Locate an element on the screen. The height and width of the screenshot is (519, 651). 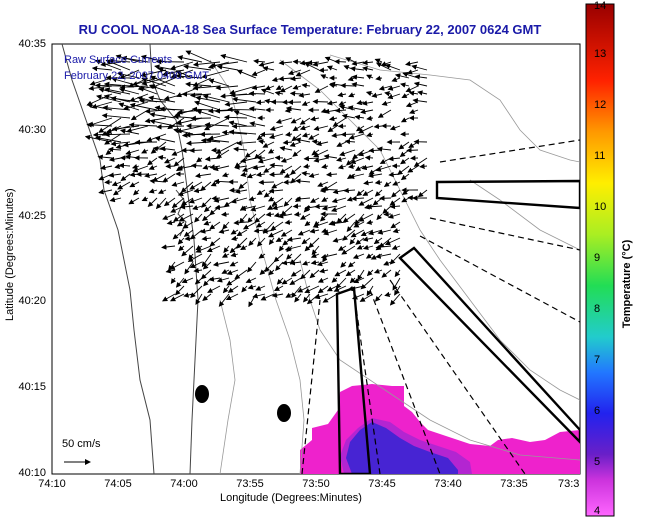
bathymetry-contour is located at coordinates (454, 108).